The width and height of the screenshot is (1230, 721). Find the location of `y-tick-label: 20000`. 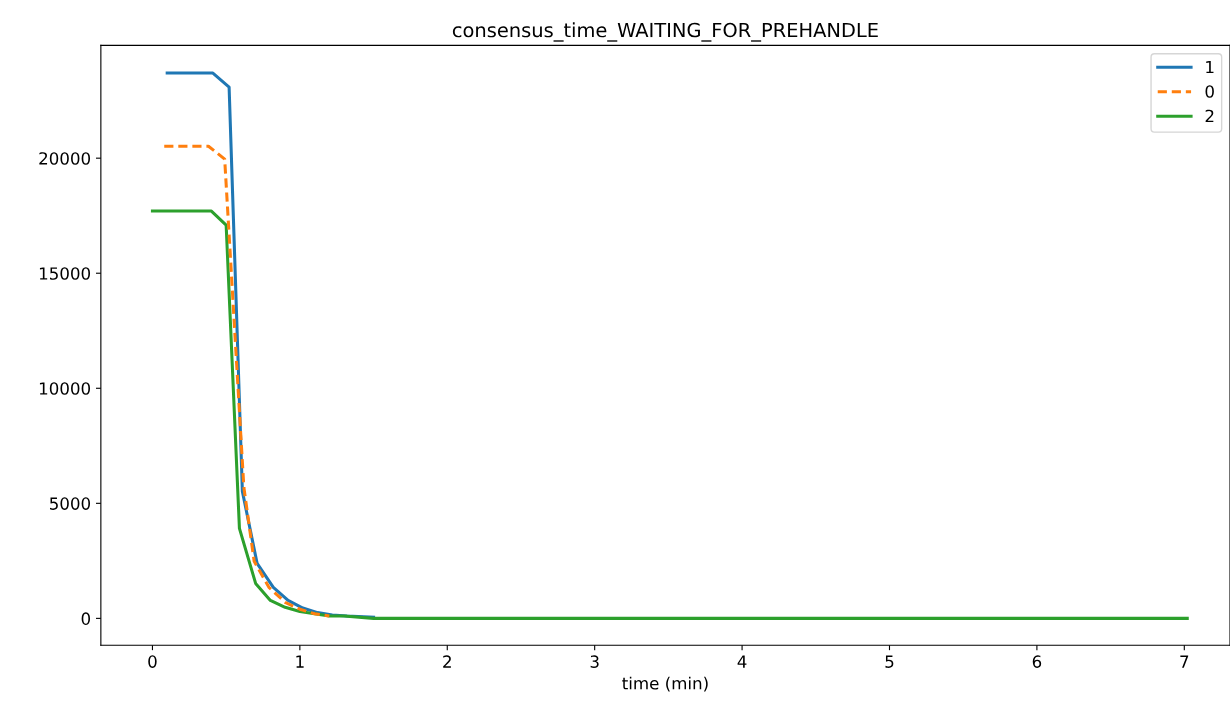

y-tick-label: 20000 is located at coordinates (65, 158).